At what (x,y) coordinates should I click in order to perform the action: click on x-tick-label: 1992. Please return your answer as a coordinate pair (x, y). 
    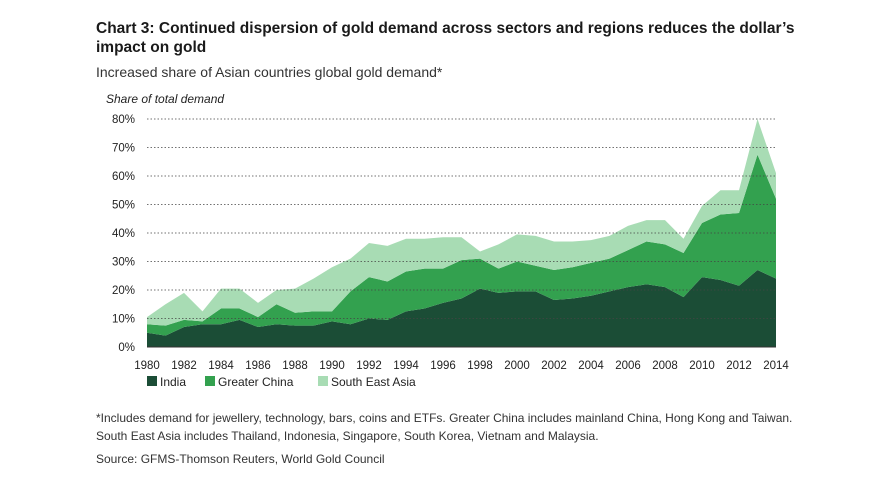
    Looking at the image, I should click on (369, 366).